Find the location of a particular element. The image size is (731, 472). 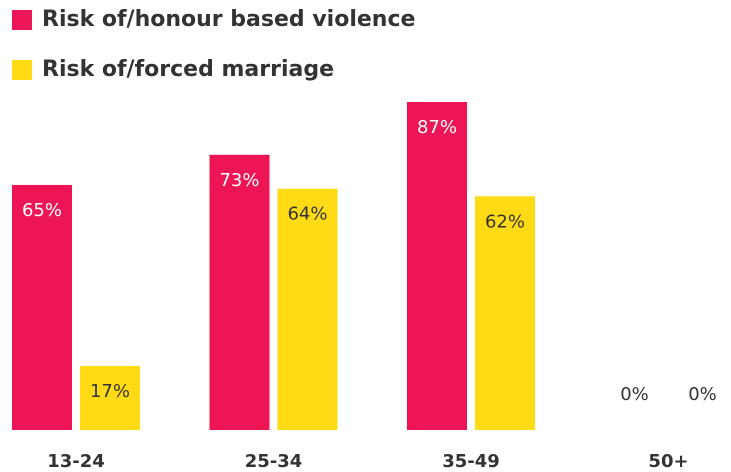

legend-label: Risk of/honour based violence is located at coordinates (228, 19).